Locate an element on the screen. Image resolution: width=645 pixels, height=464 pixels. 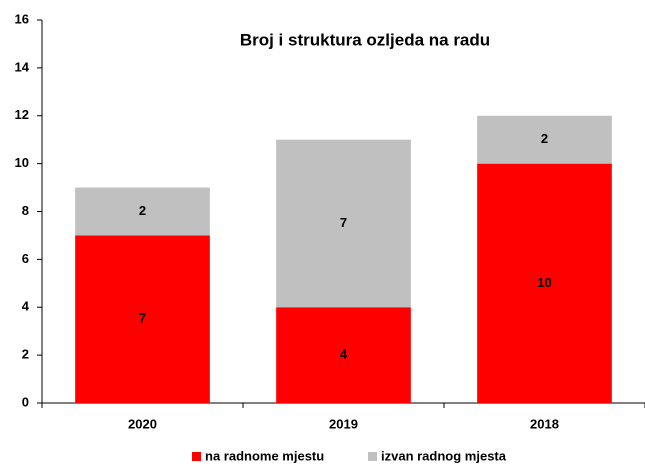
legend-label: na radnome mjestu is located at coordinates (264, 455).